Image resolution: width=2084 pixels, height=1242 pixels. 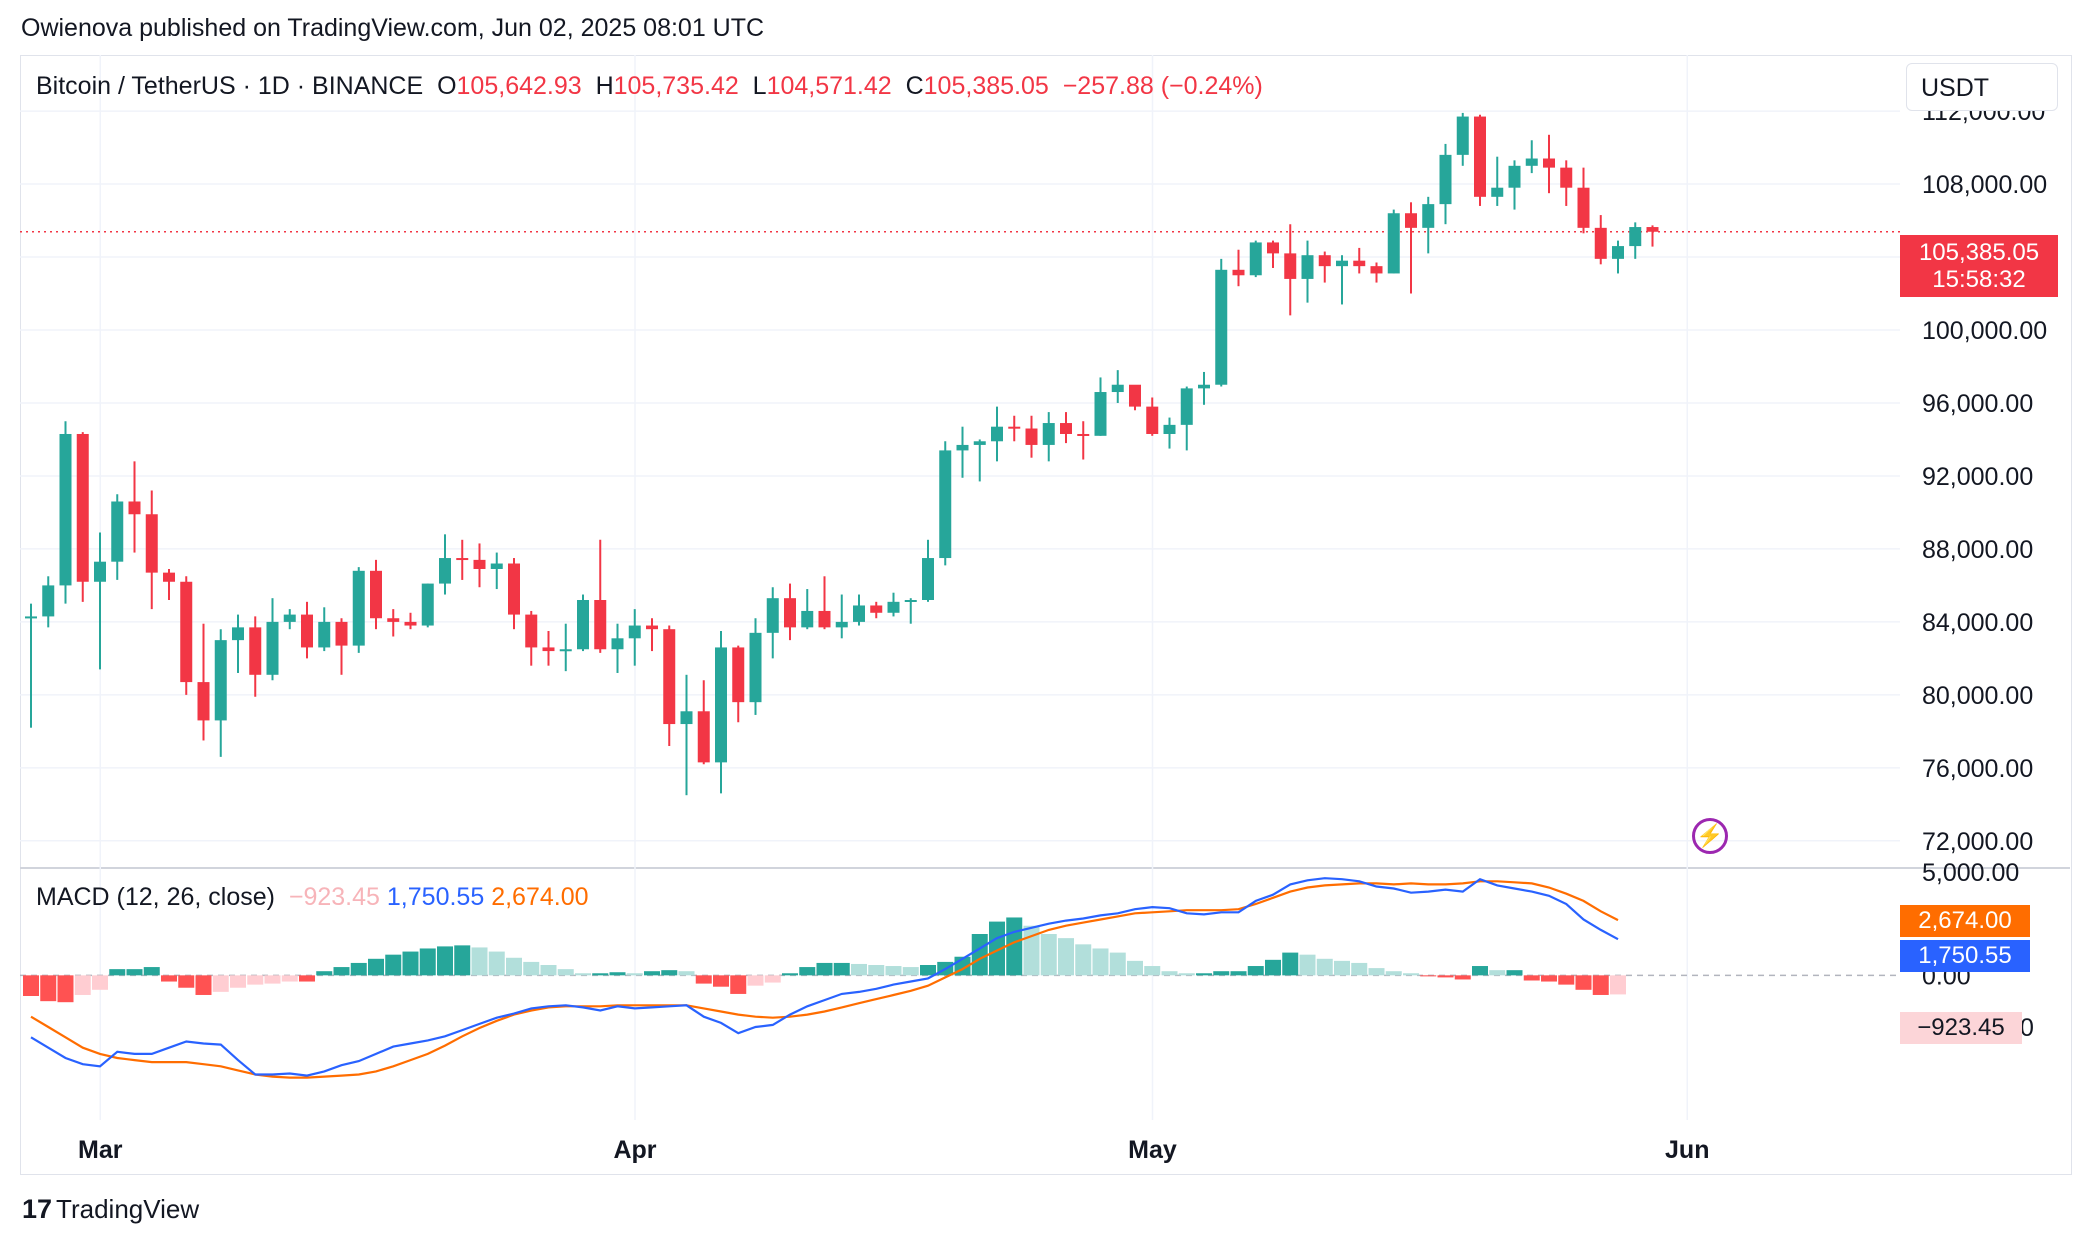 What do you see at coordinates (1977, 477) in the screenshot?
I see `price-tick-label: 92,000.00` at bounding box center [1977, 477].